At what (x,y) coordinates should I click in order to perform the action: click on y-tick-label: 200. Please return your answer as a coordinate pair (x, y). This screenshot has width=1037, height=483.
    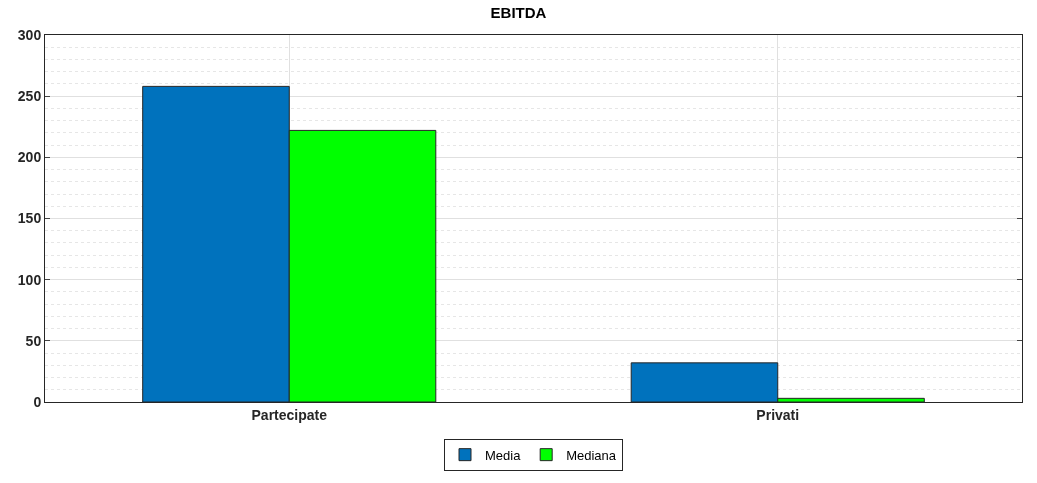
    Looking at the image, I should click on (29, 157).